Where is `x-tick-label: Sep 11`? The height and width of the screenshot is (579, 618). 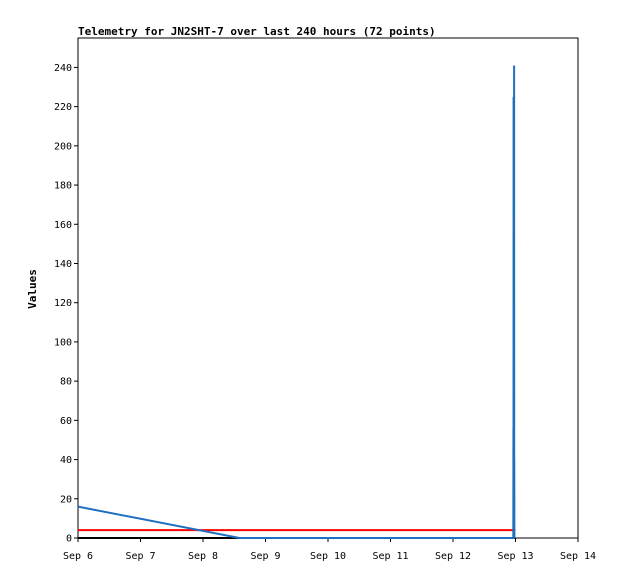 x-tick-label: Sep 11 is located at coordinates (390, 556).